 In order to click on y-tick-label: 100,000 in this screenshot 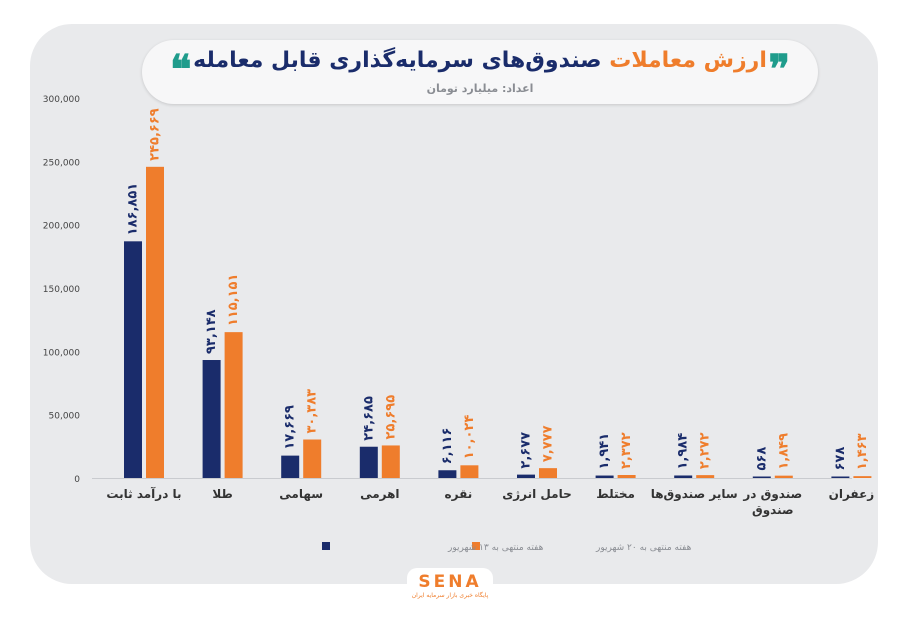, I will do `click(61, 353)`.